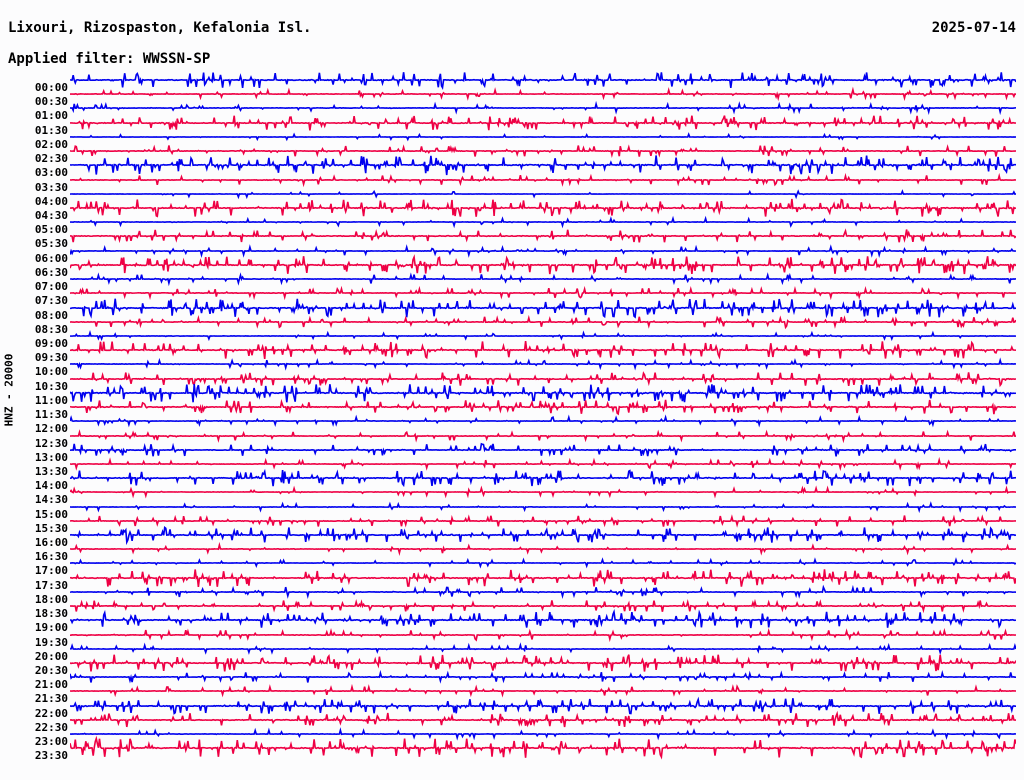 The image size is (1024, 780). I want to click on trace-time-label: 18:00, so click(51, 599).